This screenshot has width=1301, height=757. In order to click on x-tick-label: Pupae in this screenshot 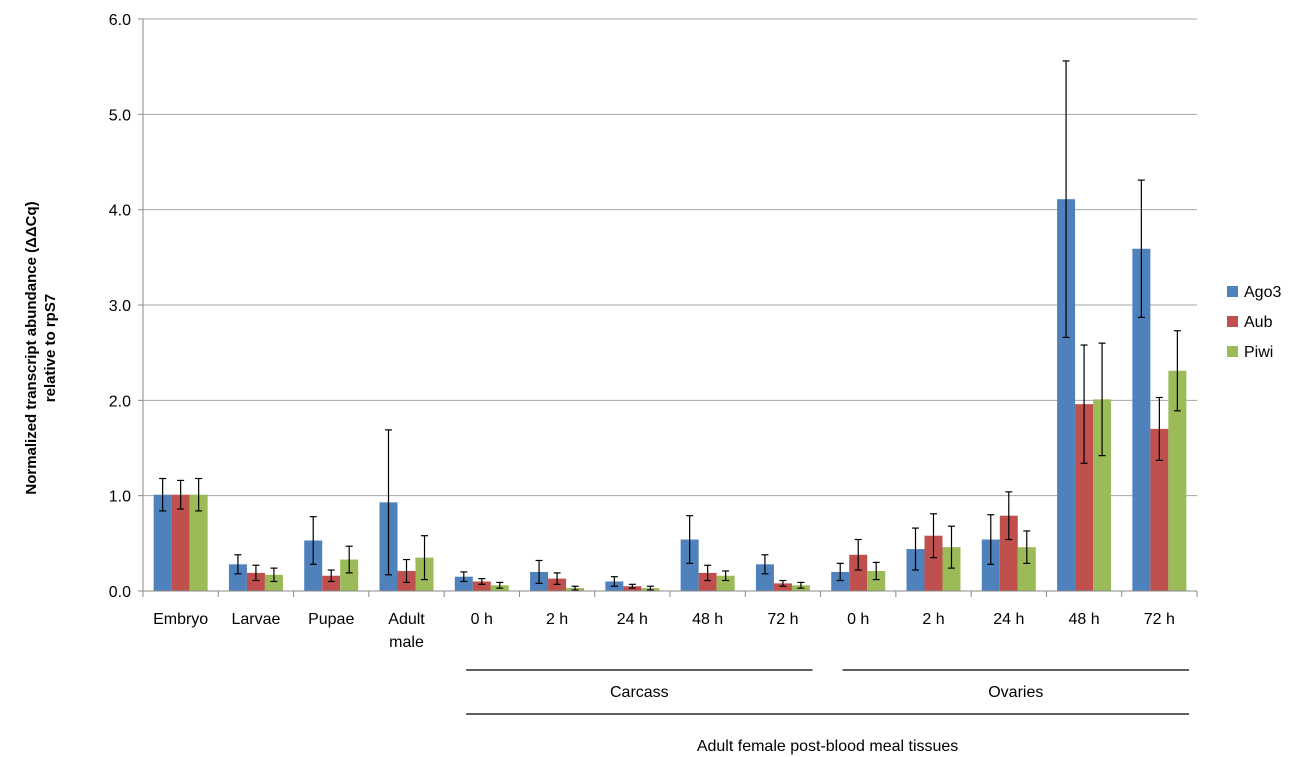, I will do `click(331, 619)`.